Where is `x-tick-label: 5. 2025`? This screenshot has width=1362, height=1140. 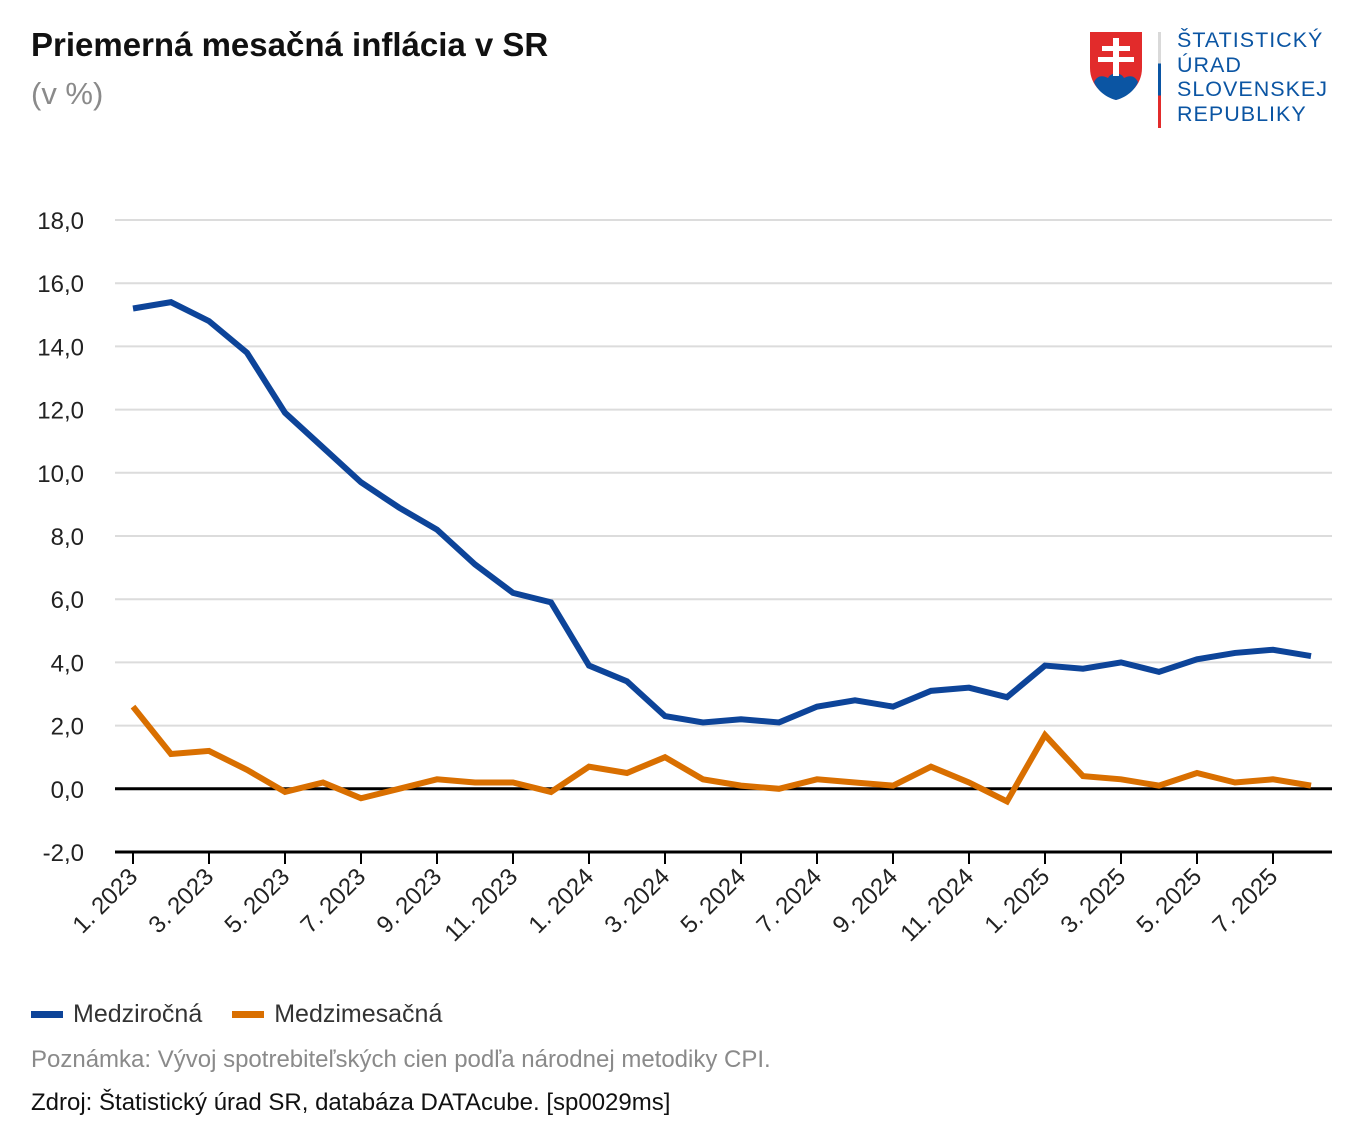 x-tick-label: 5. 2025 is located at coordinates (1170, 901).